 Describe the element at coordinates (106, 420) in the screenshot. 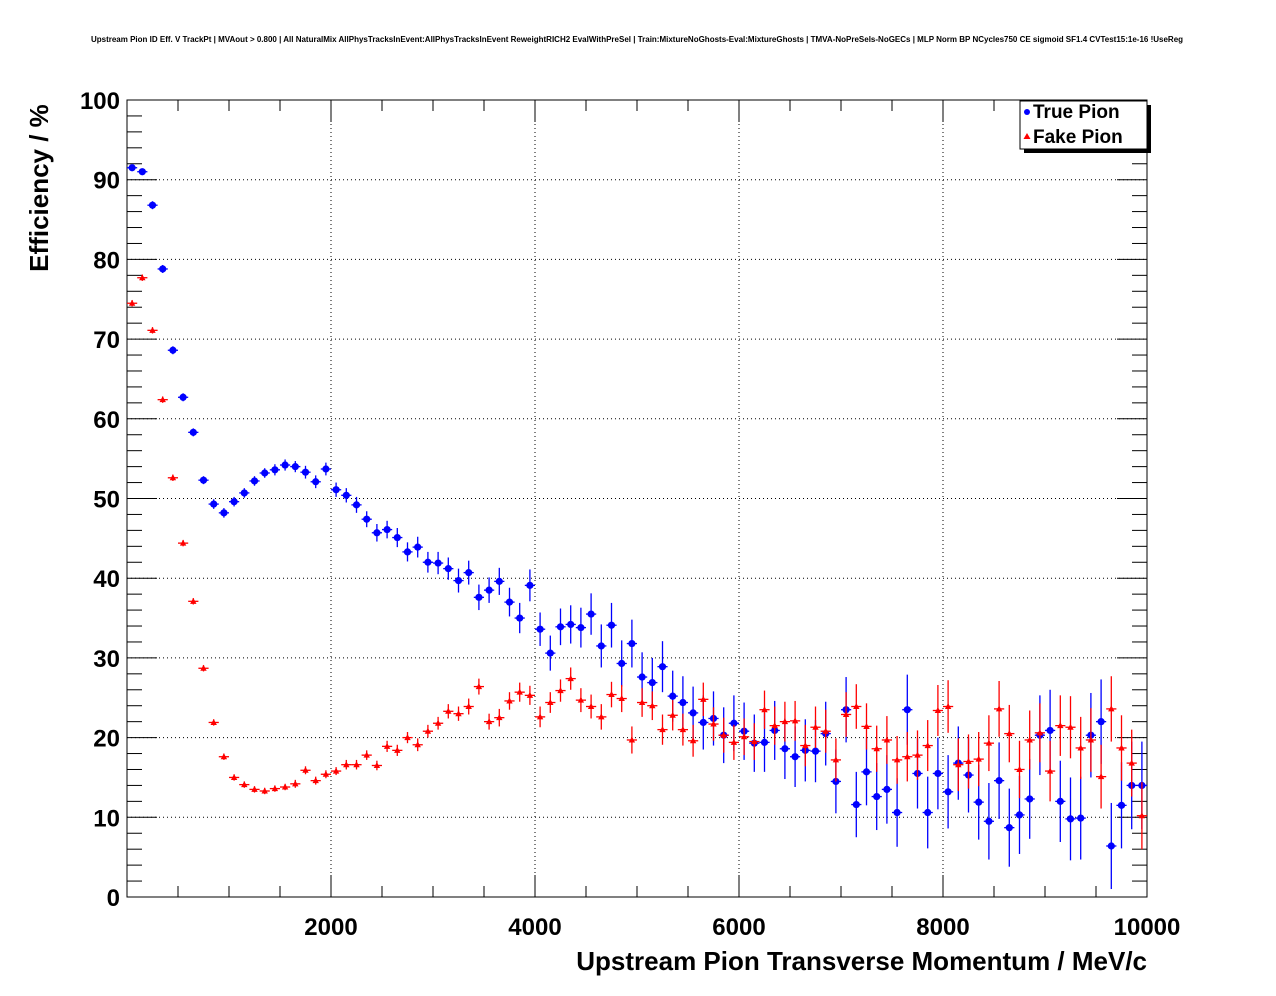

I see `y-tick-label: 60` at that location.